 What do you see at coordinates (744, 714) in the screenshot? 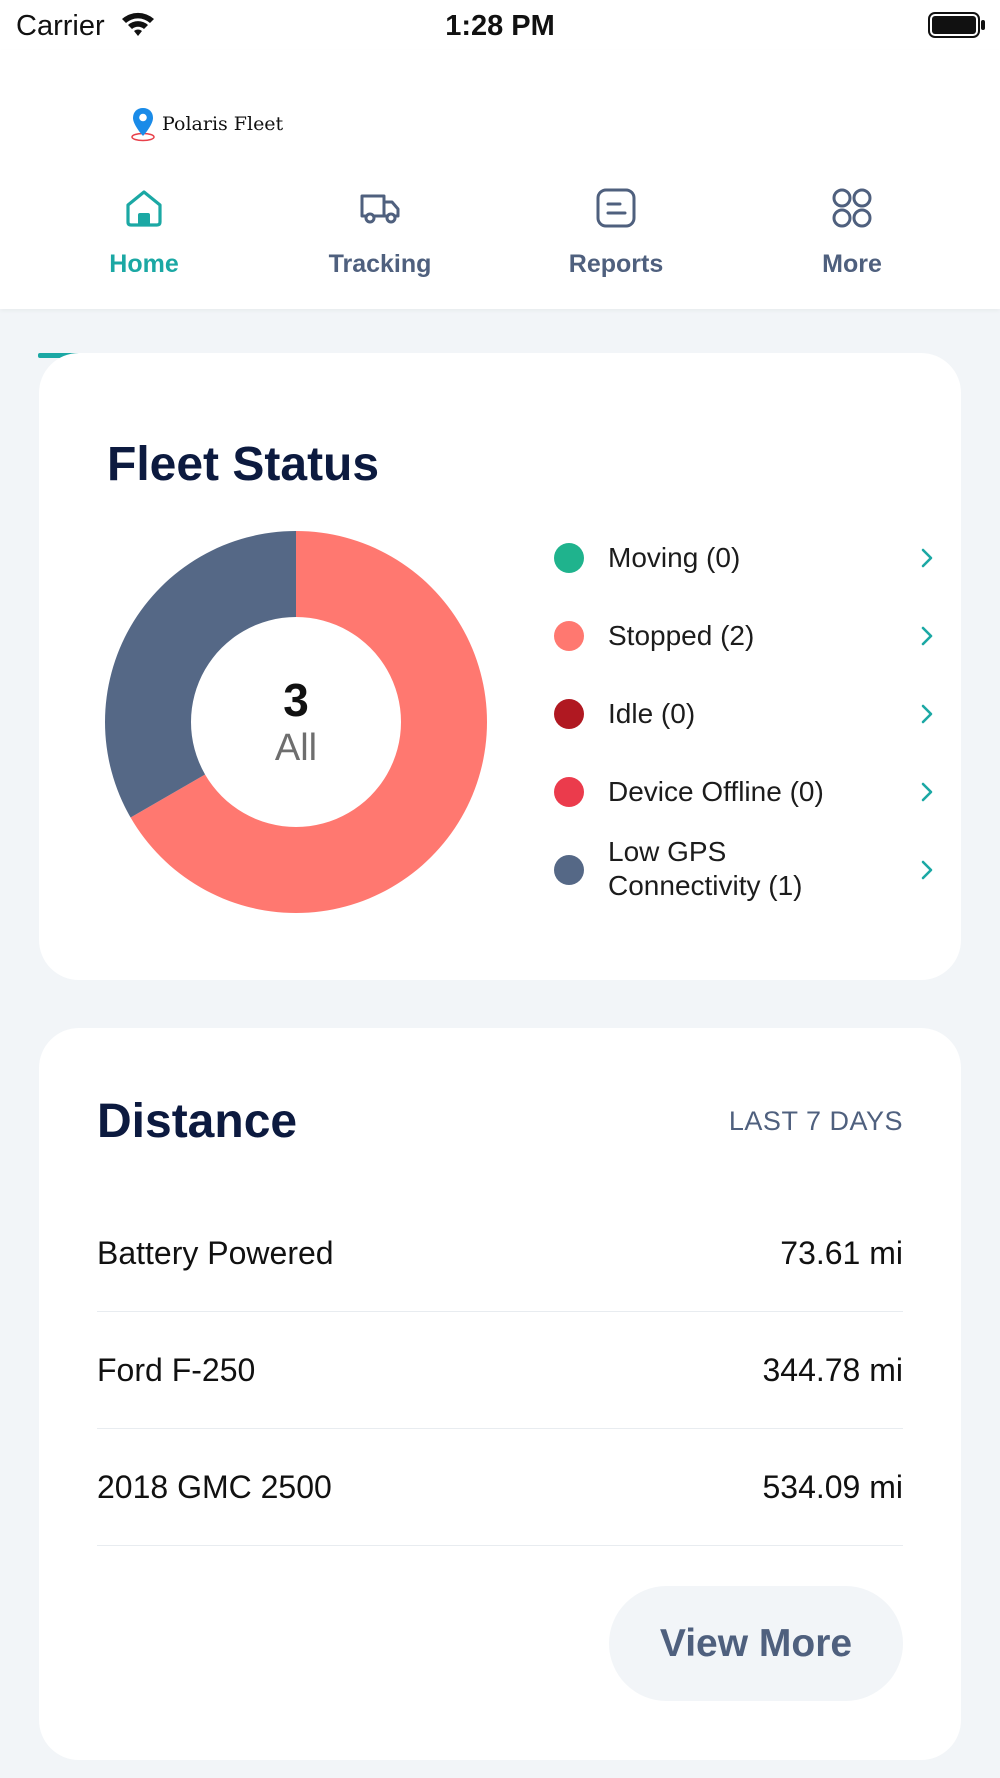
I see `legend-item-idle: Idle (0)` at bounding box center [744, 714].